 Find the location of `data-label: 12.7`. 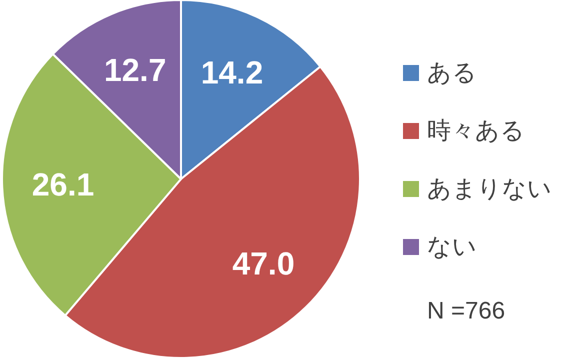

data-label: 12.7 is located at coordinates (135, 70).